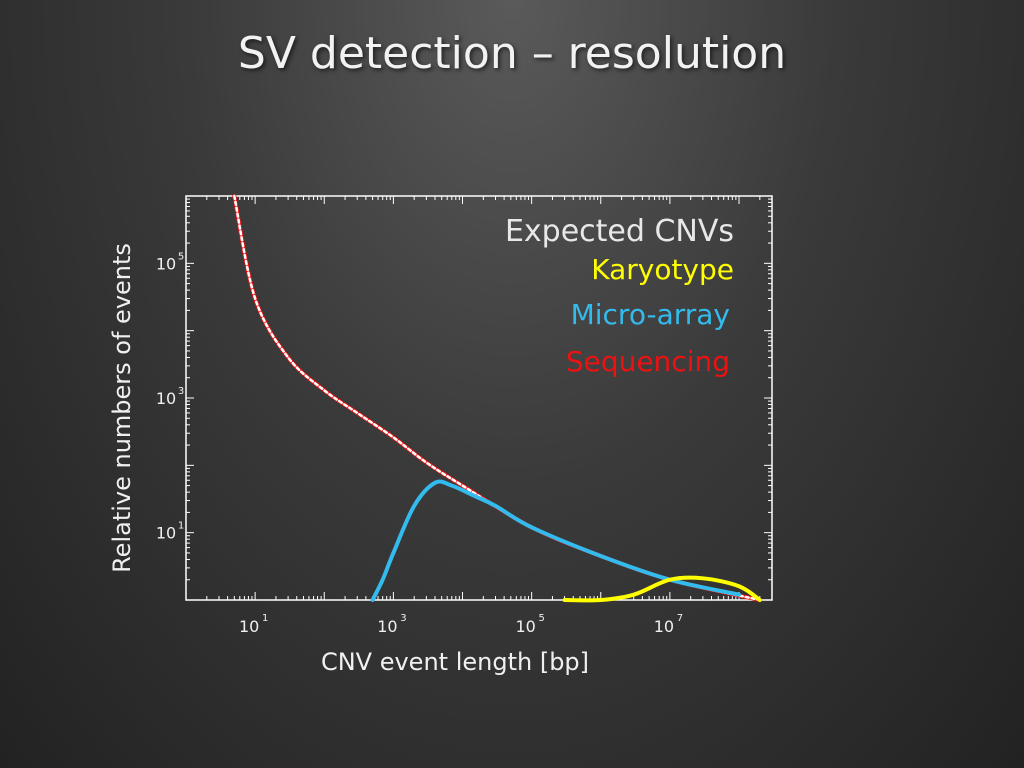 This screenshot has height=768, width=1024. I want to click on y-tick-exponent: 5, so click(181, 256).